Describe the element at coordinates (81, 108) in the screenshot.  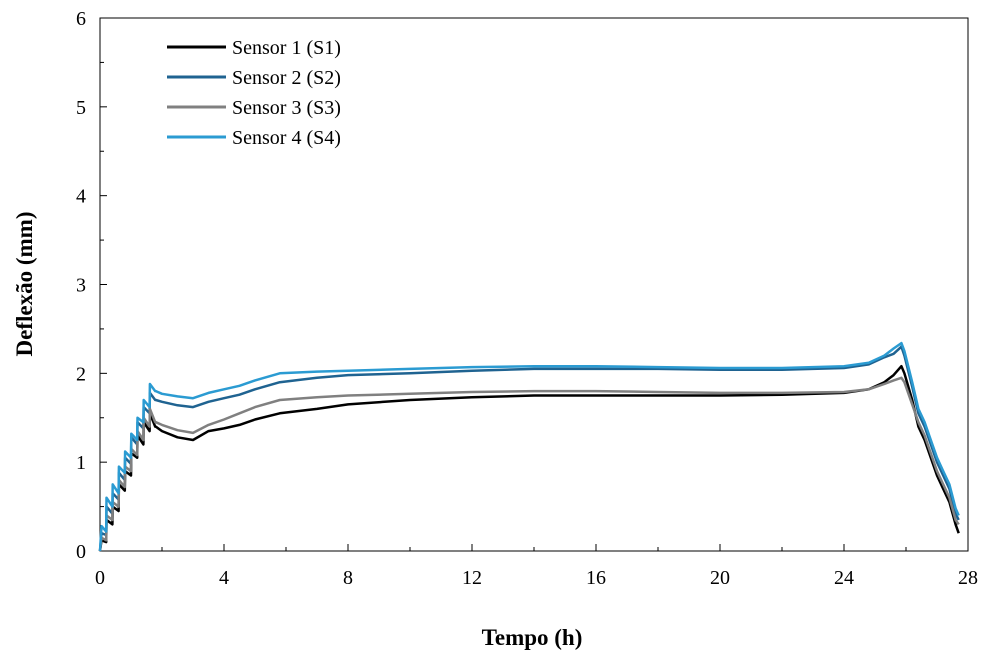
I see `y-tick-label: 5` at that location.